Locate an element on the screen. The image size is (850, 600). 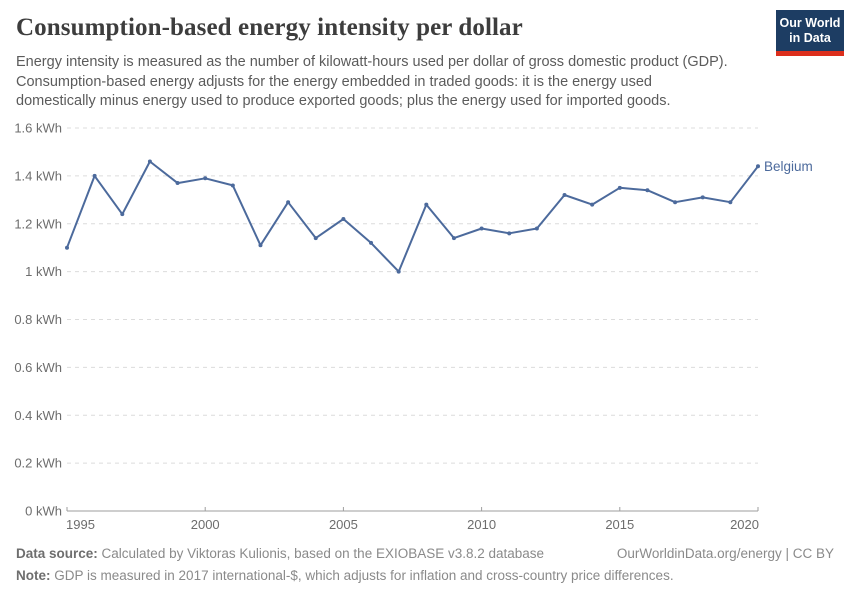
datasource-label: Data source: is located at coordinates (57, 553).